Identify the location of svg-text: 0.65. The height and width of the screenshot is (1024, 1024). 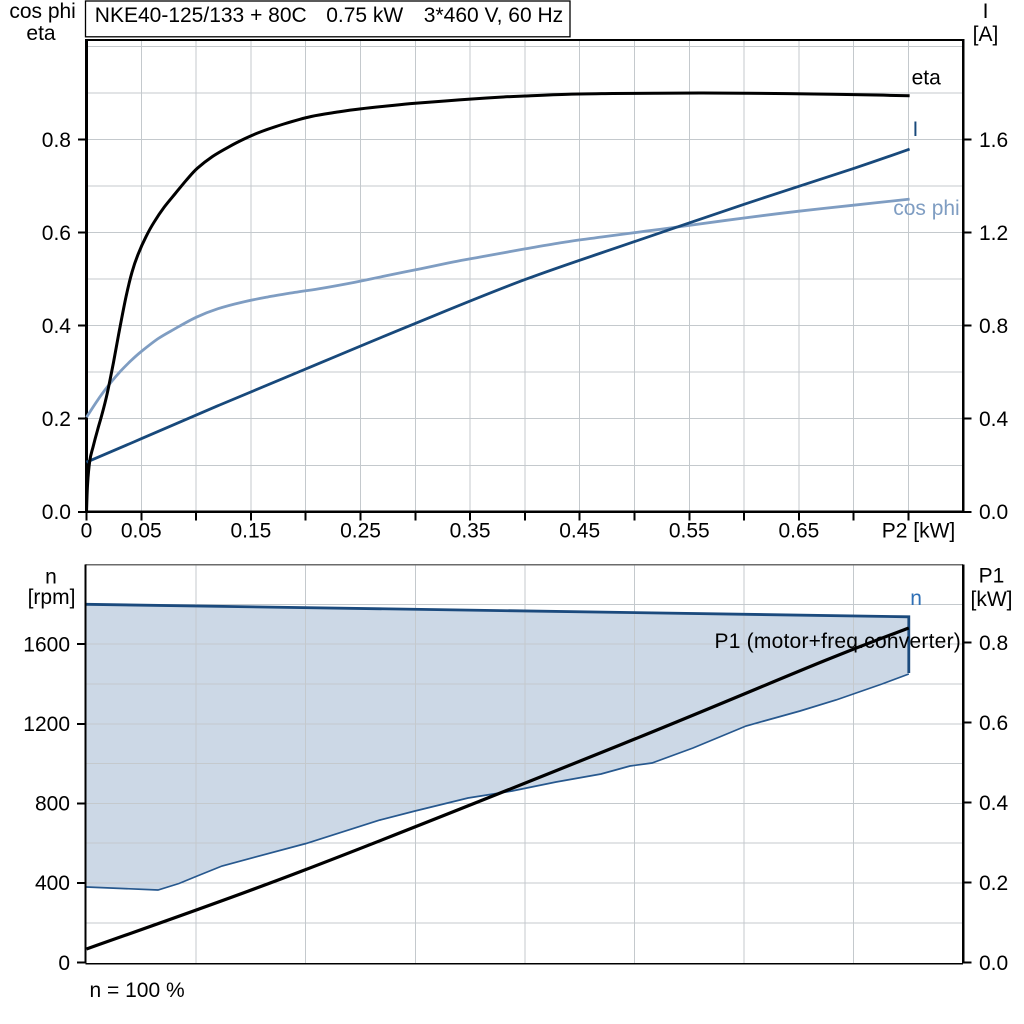
(798, 531).